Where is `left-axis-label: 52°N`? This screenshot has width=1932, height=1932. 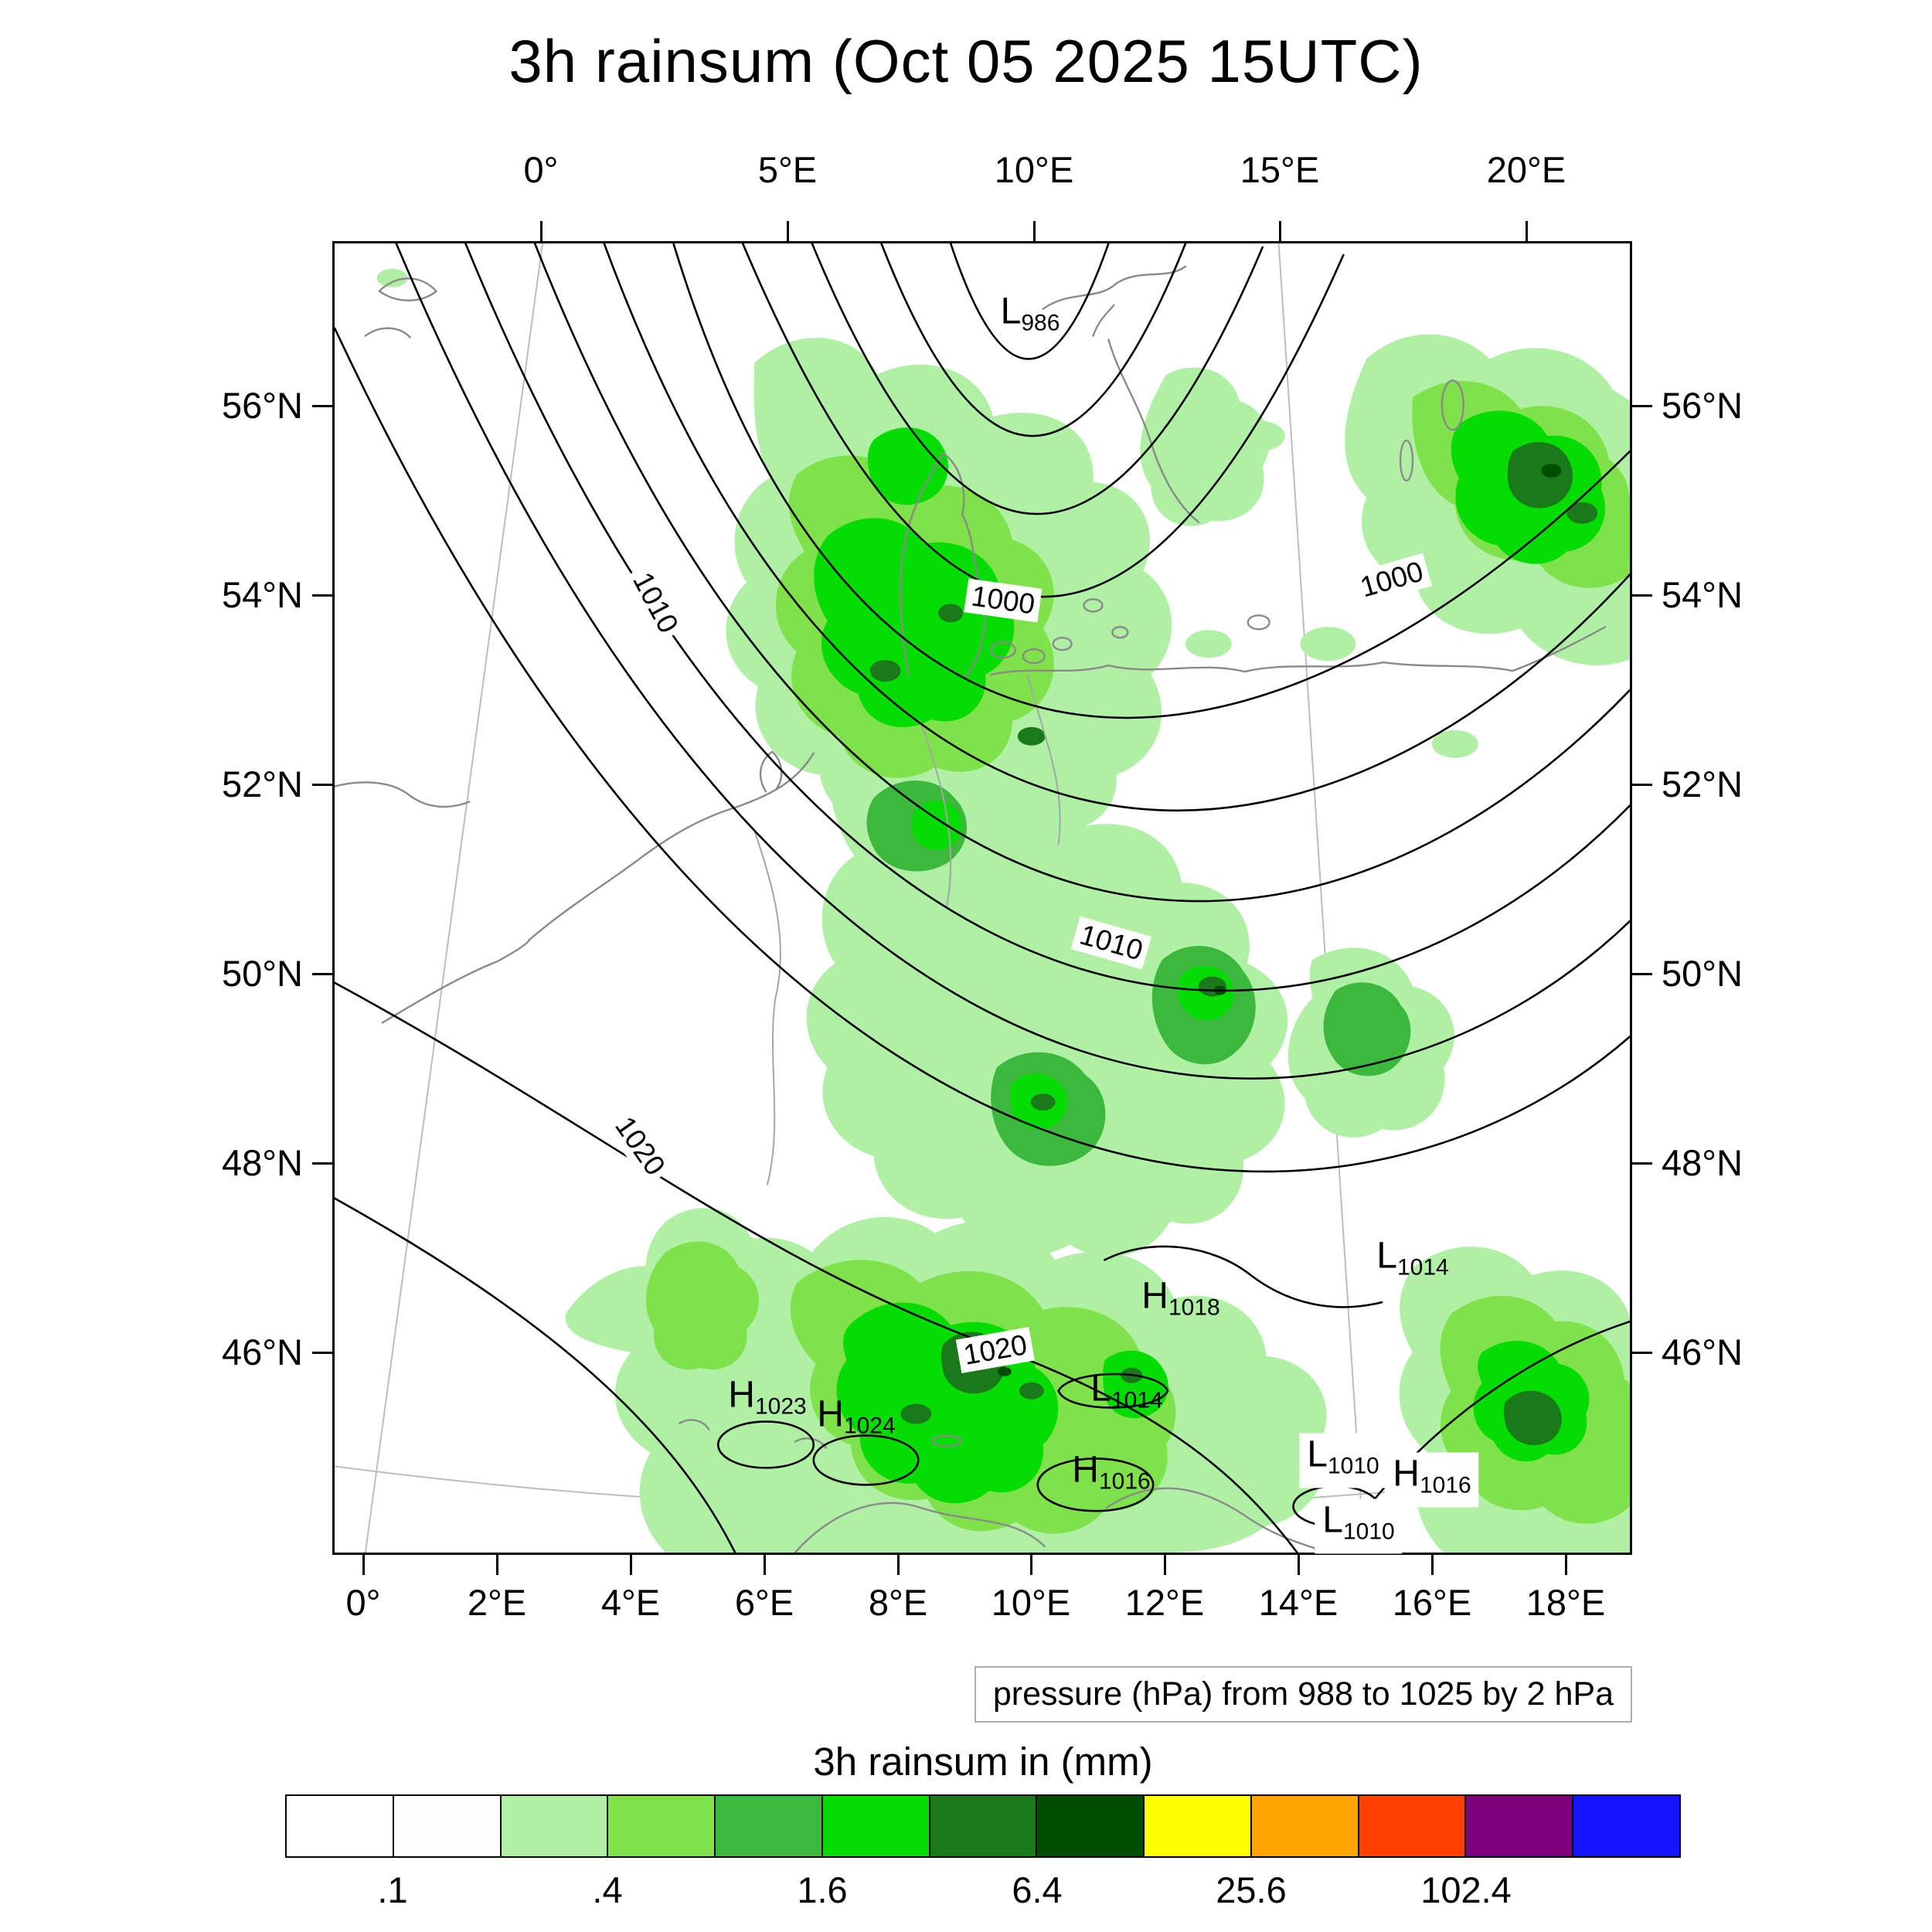
left-axis-label: 52°N is located at coordinates (262, 784).